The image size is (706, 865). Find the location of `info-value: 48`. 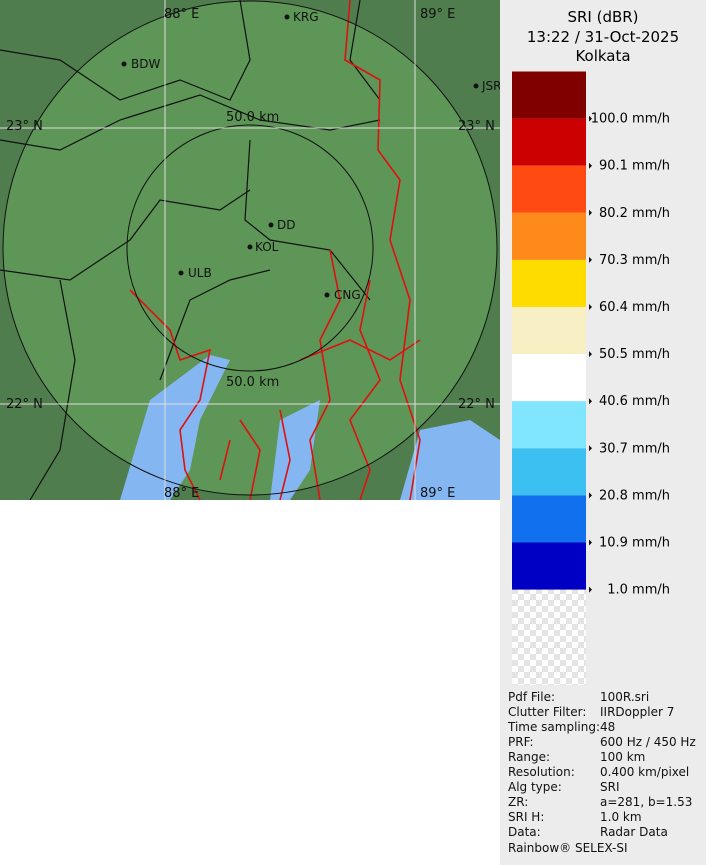

info-value: 48 is located at coordinates (608, 727).